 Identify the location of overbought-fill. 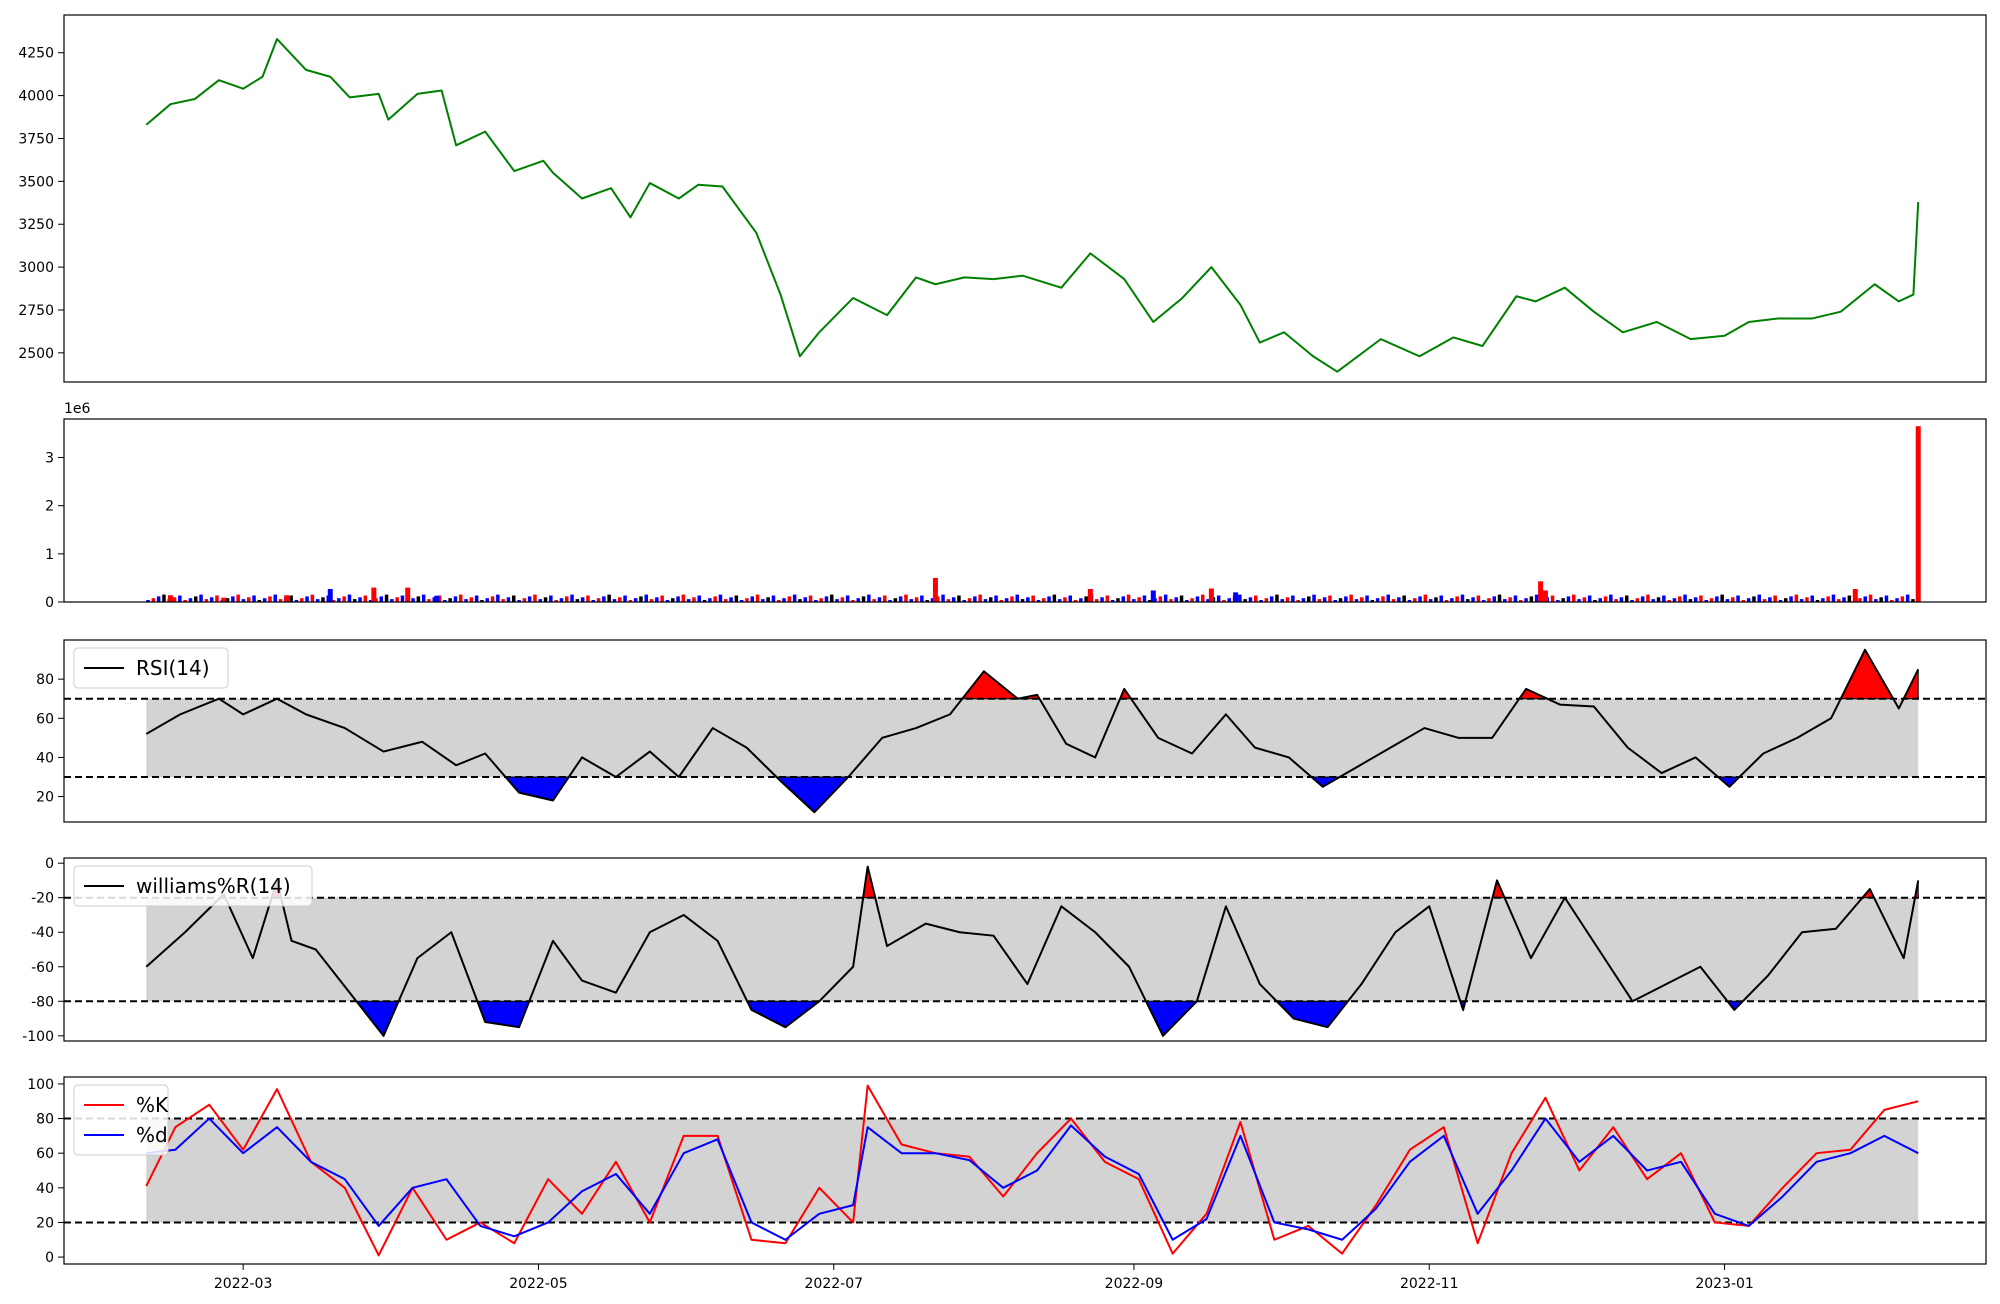
(1867, 674).